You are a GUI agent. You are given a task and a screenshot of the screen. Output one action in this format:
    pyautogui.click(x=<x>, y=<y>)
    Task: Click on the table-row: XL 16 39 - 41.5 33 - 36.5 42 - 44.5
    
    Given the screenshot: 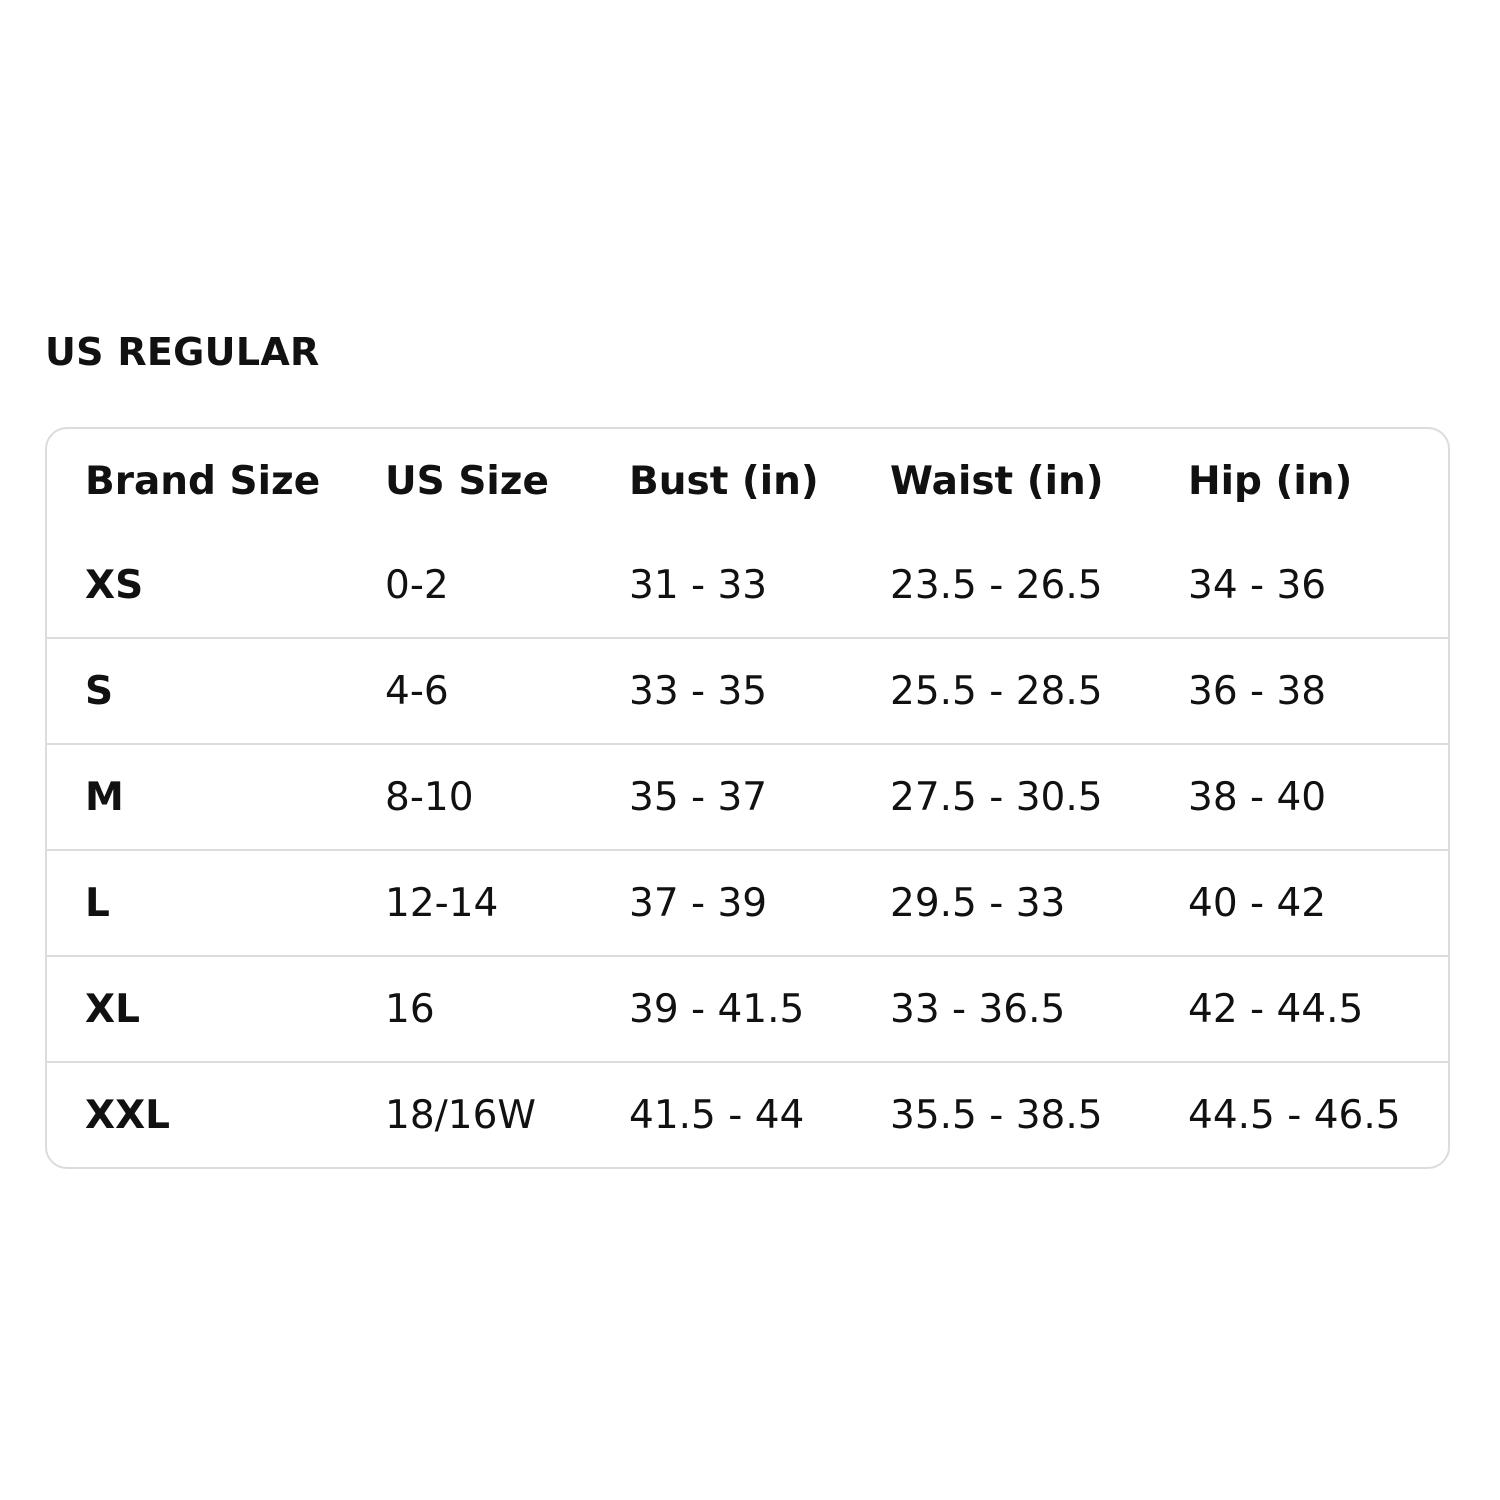 What is the action you would take?
    pyautogui.click(x=747, y=1008)
    